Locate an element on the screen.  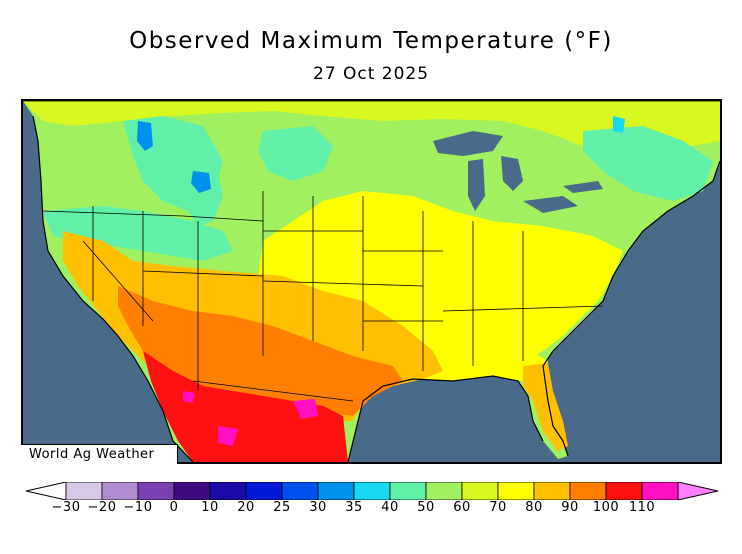
legend-tick-label: 10 is located at coordinates (210, 507).